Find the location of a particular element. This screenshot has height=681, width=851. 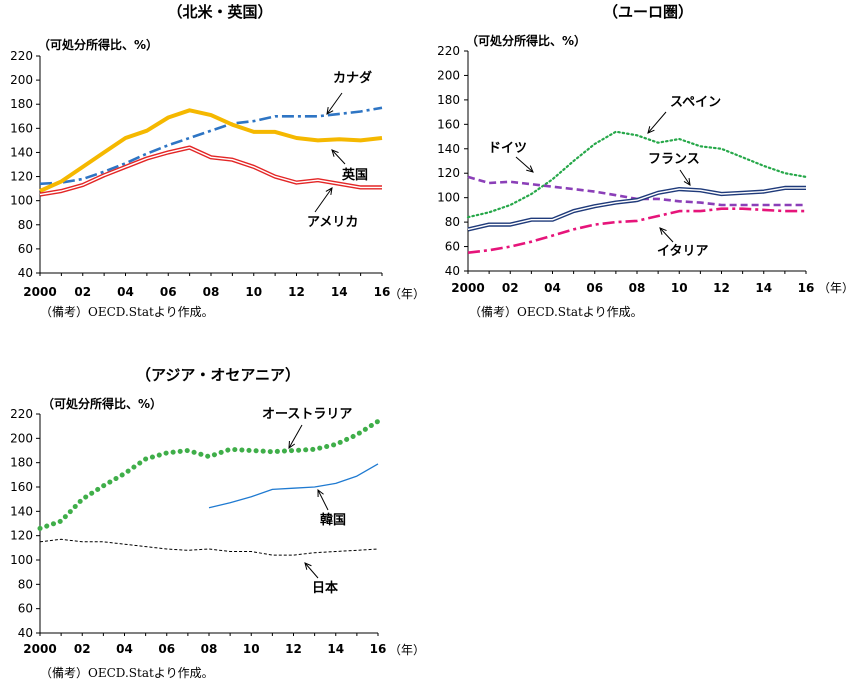

chart3-xtick-label: 08 is located at coordinates (209, 649).